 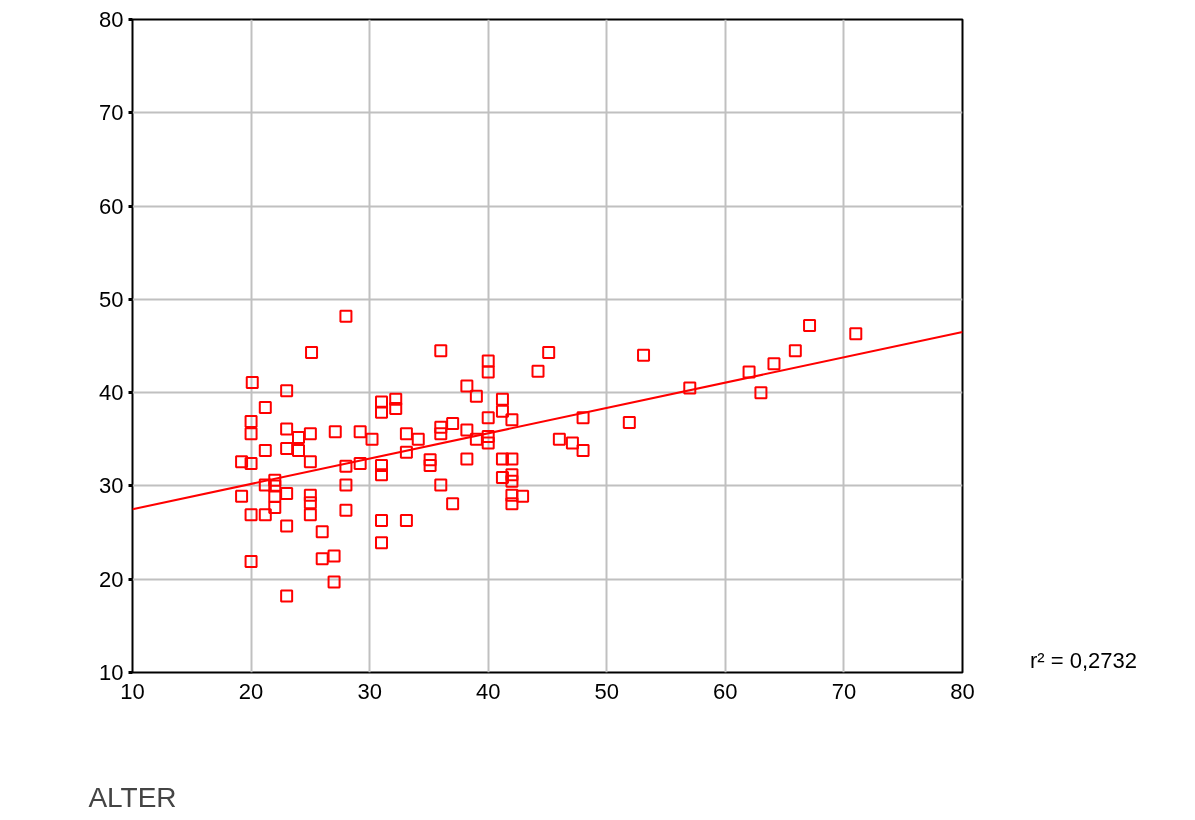 What do you see at coordinates (111, 206) in the screenshot?
I see `y-tick-label: 60` at bounding box center [111, 206].